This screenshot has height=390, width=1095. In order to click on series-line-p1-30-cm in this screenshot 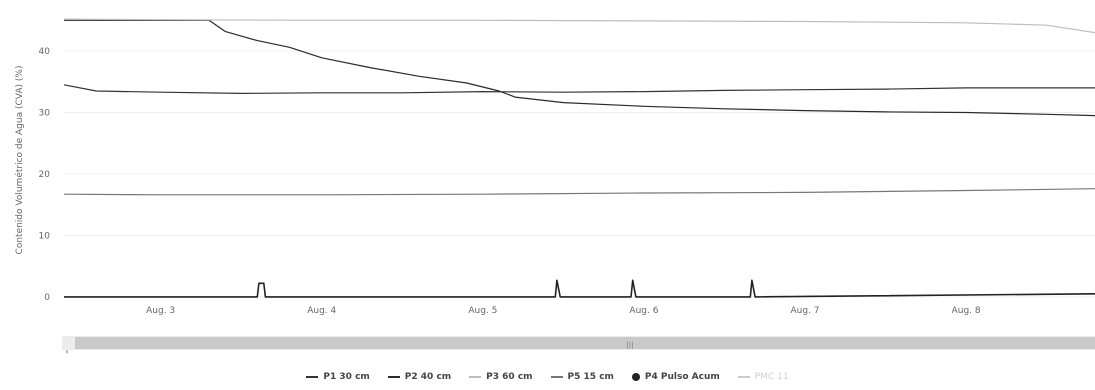, I will do `click(579, 89)`.